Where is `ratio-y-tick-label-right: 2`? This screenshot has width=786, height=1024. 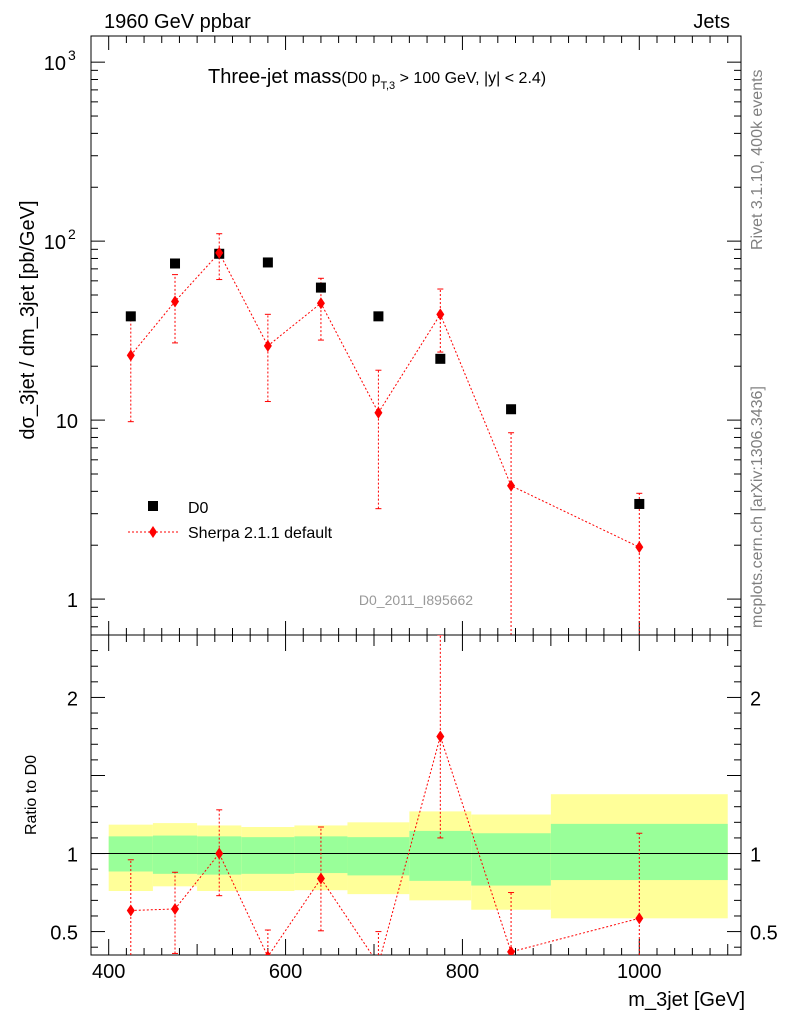
ratio-y-tick-label-right: 2 is located at coordinates (755, 699).